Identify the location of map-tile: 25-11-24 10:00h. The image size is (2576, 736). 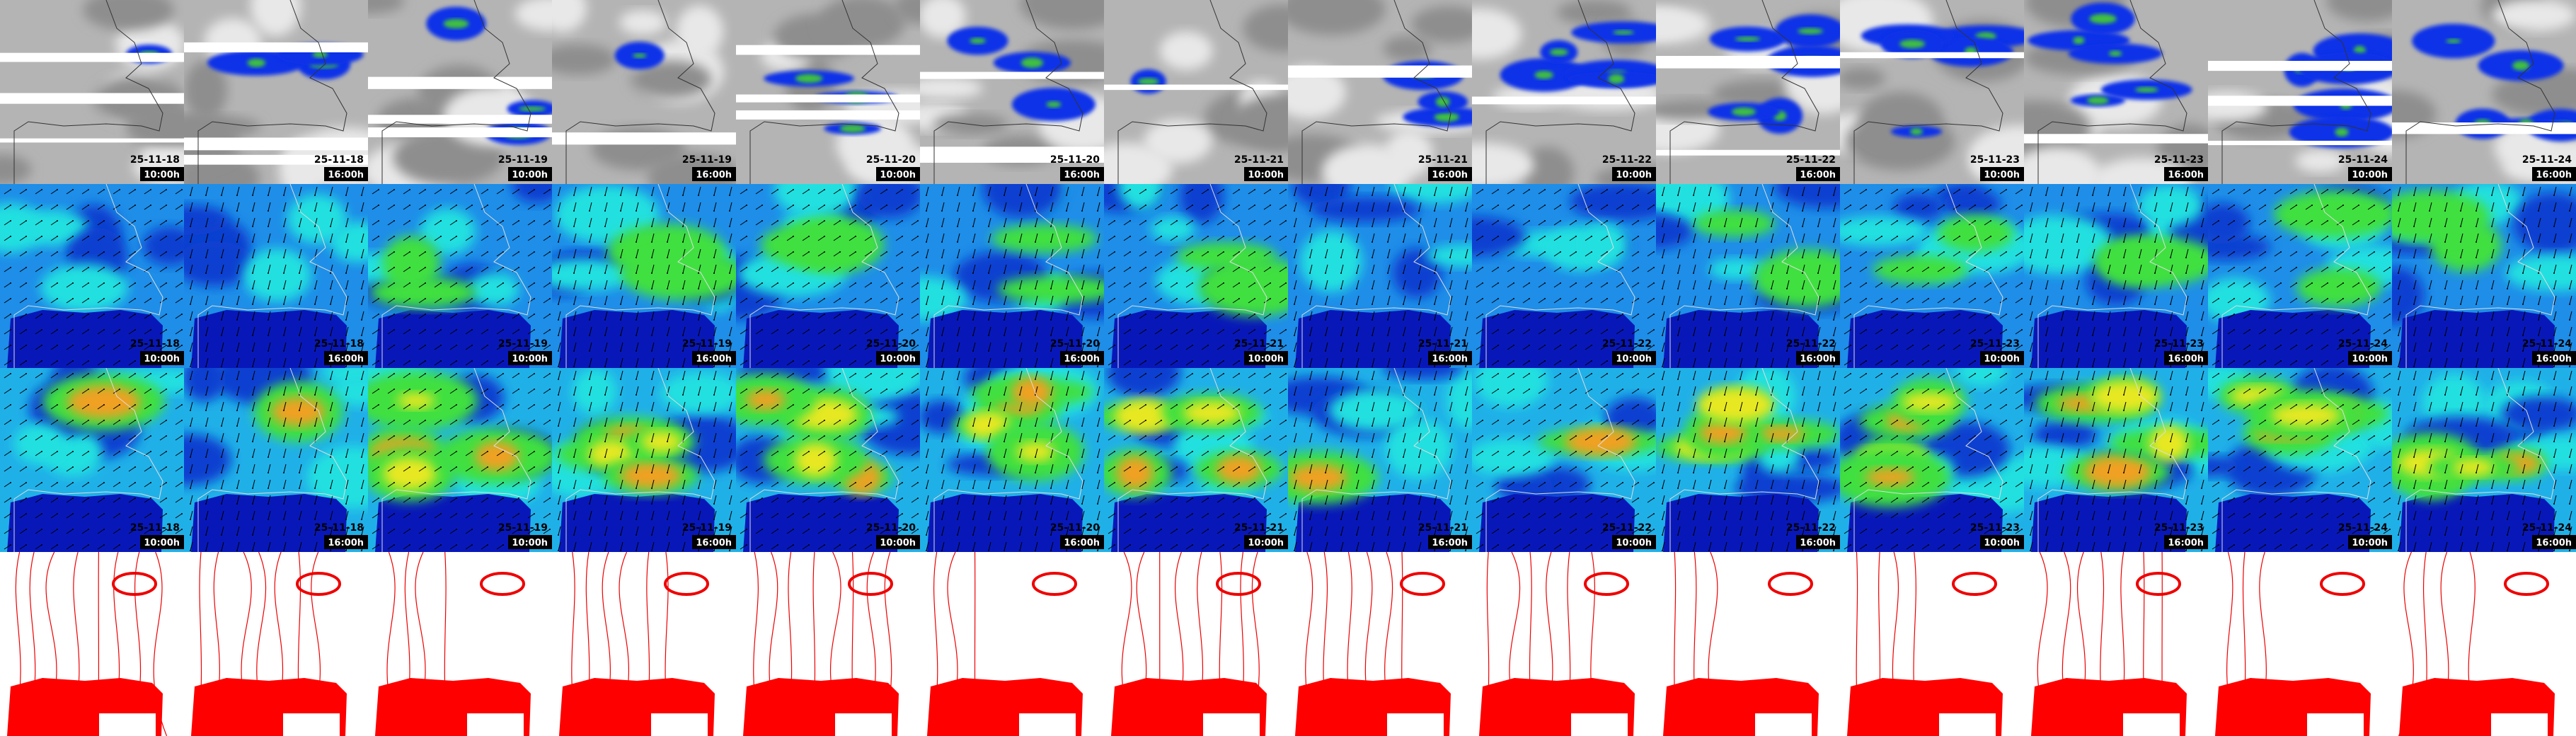
(2300, 92).